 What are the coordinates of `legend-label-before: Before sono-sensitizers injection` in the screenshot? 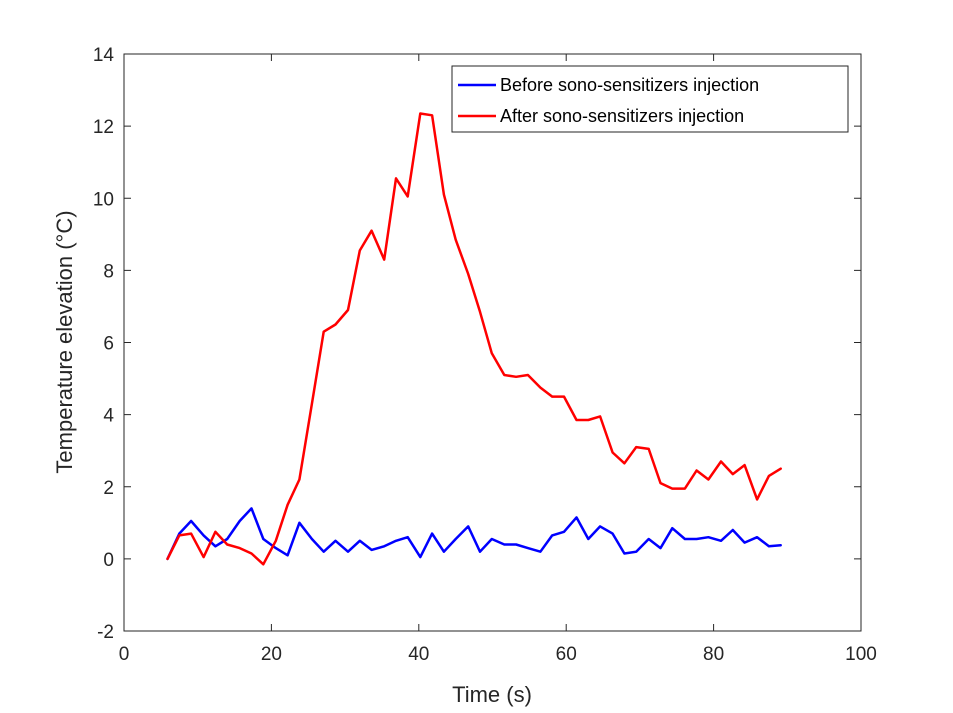 It's located at (629, 85).